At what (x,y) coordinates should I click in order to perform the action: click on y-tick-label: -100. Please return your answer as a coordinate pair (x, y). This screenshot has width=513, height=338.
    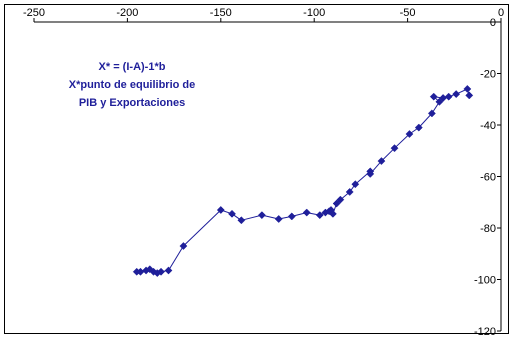
    Looking at the image, I should click on (485, 281).